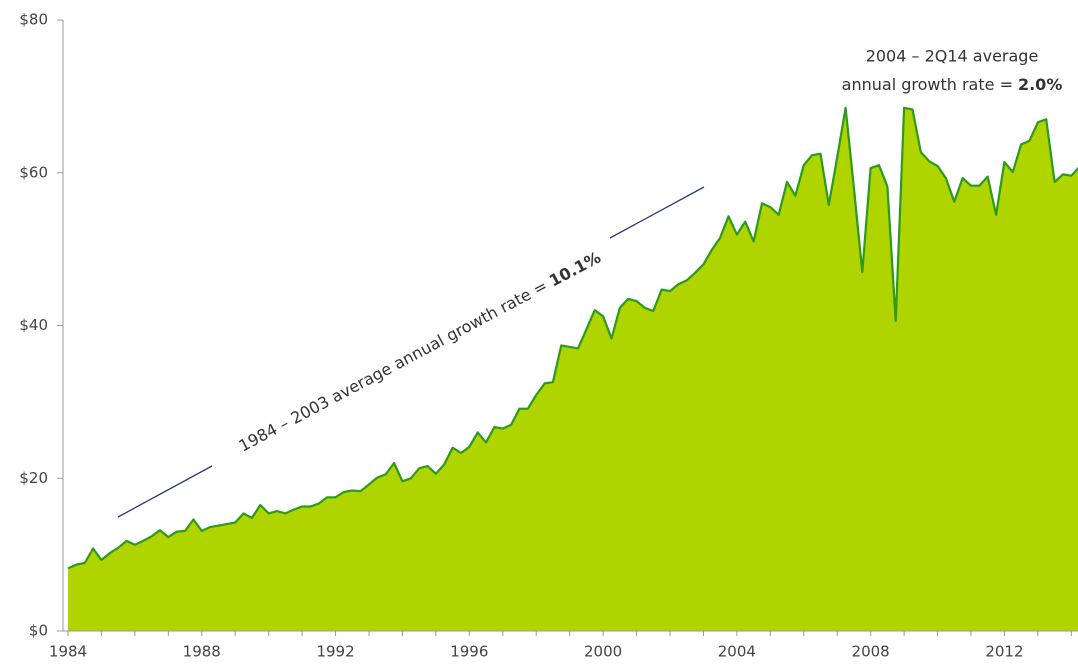 Image resolution: width=1078 pixels, height=664 pixels. What do you see at coordinates (38, 631) in the screenshot?
I see `y-tick-label: $0` at bounding box center [38, 631].